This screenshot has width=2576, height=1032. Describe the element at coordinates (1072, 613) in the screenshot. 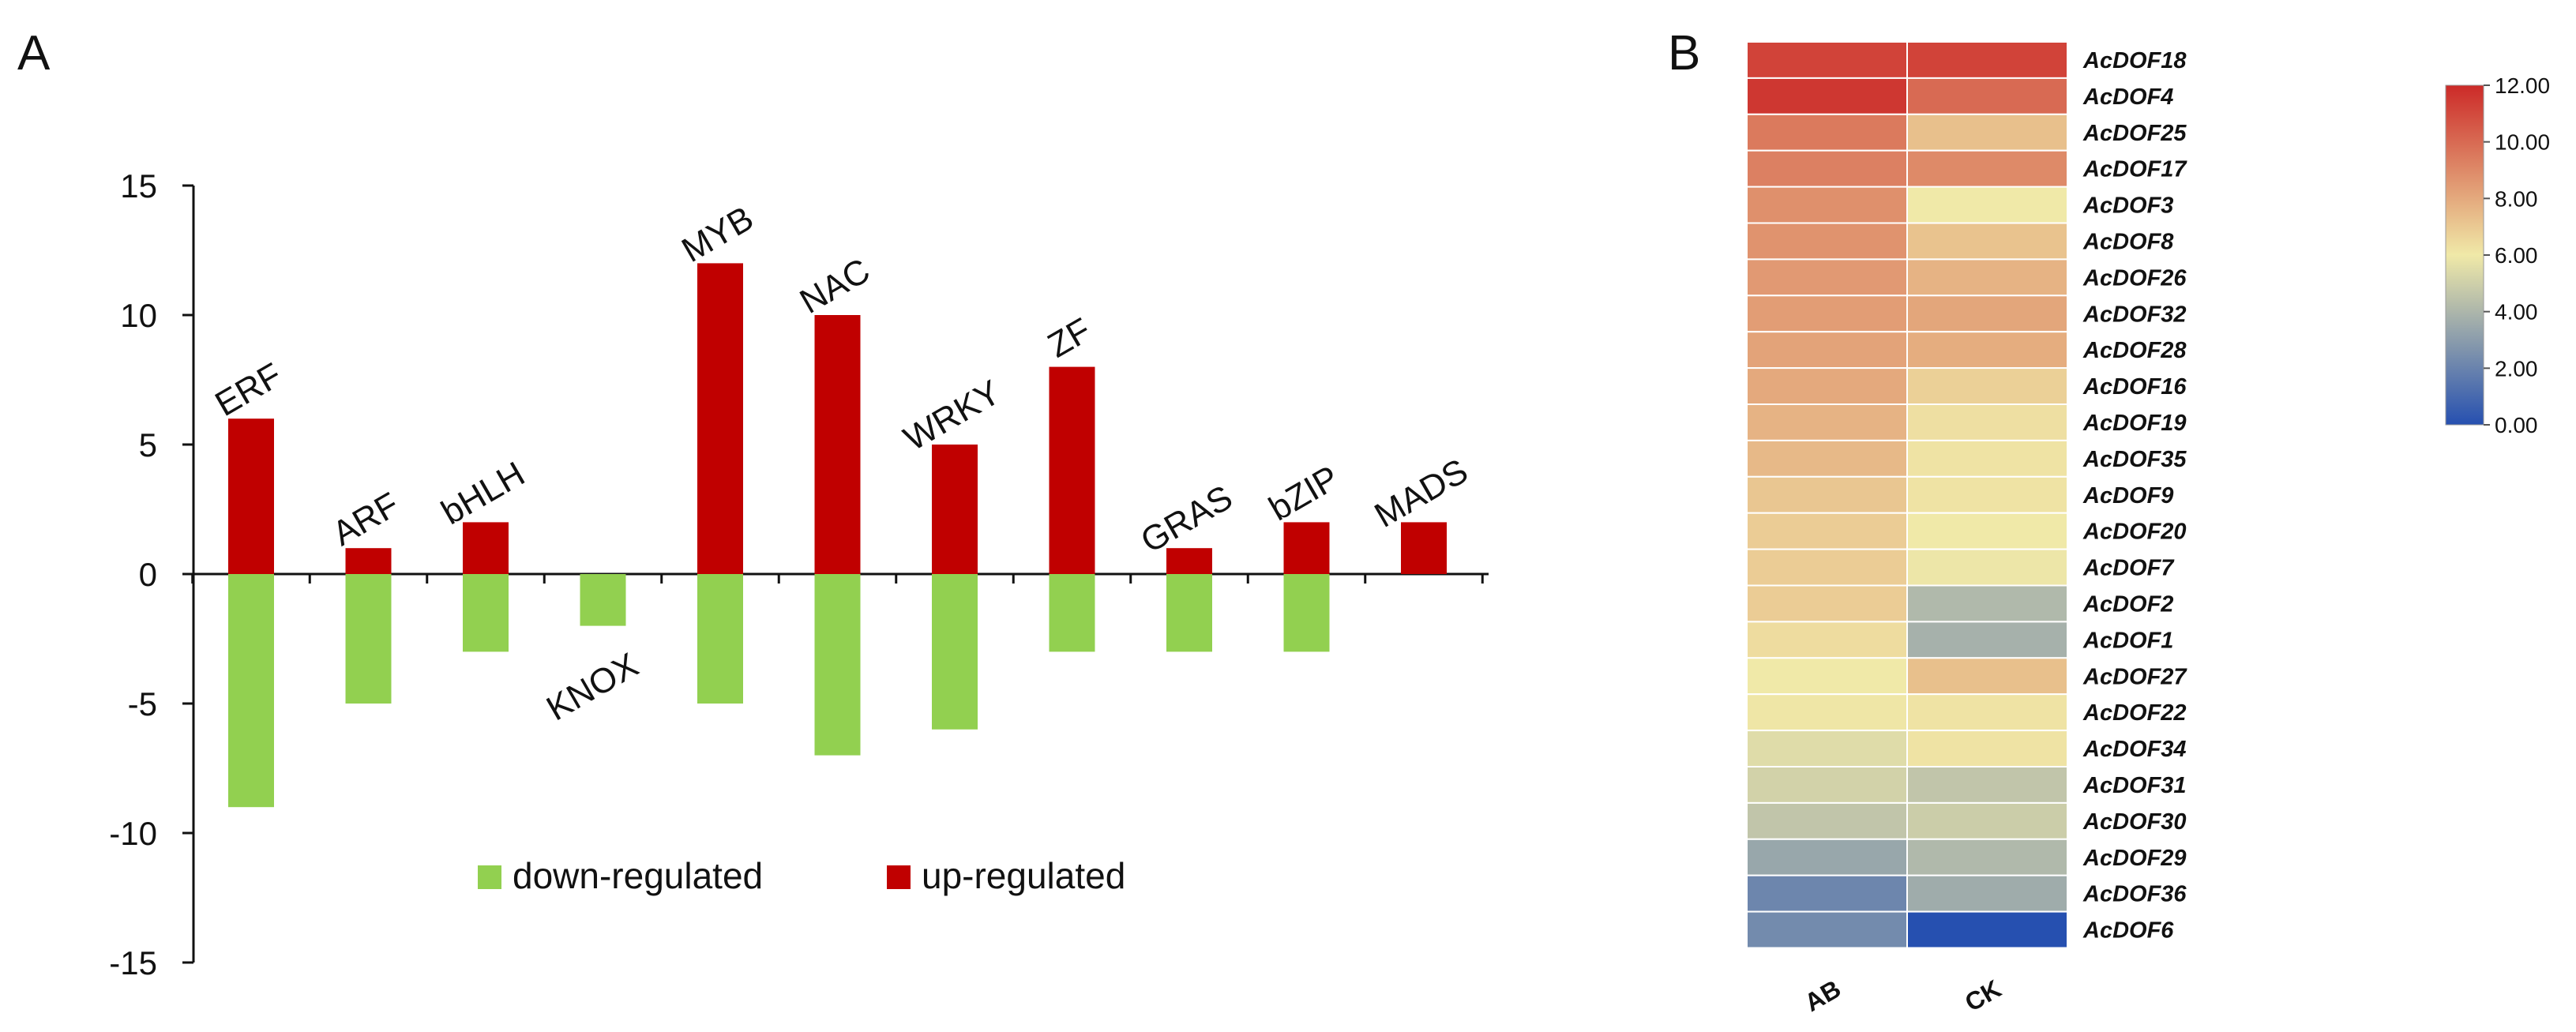

I see `bar-down-ZF` at that location.